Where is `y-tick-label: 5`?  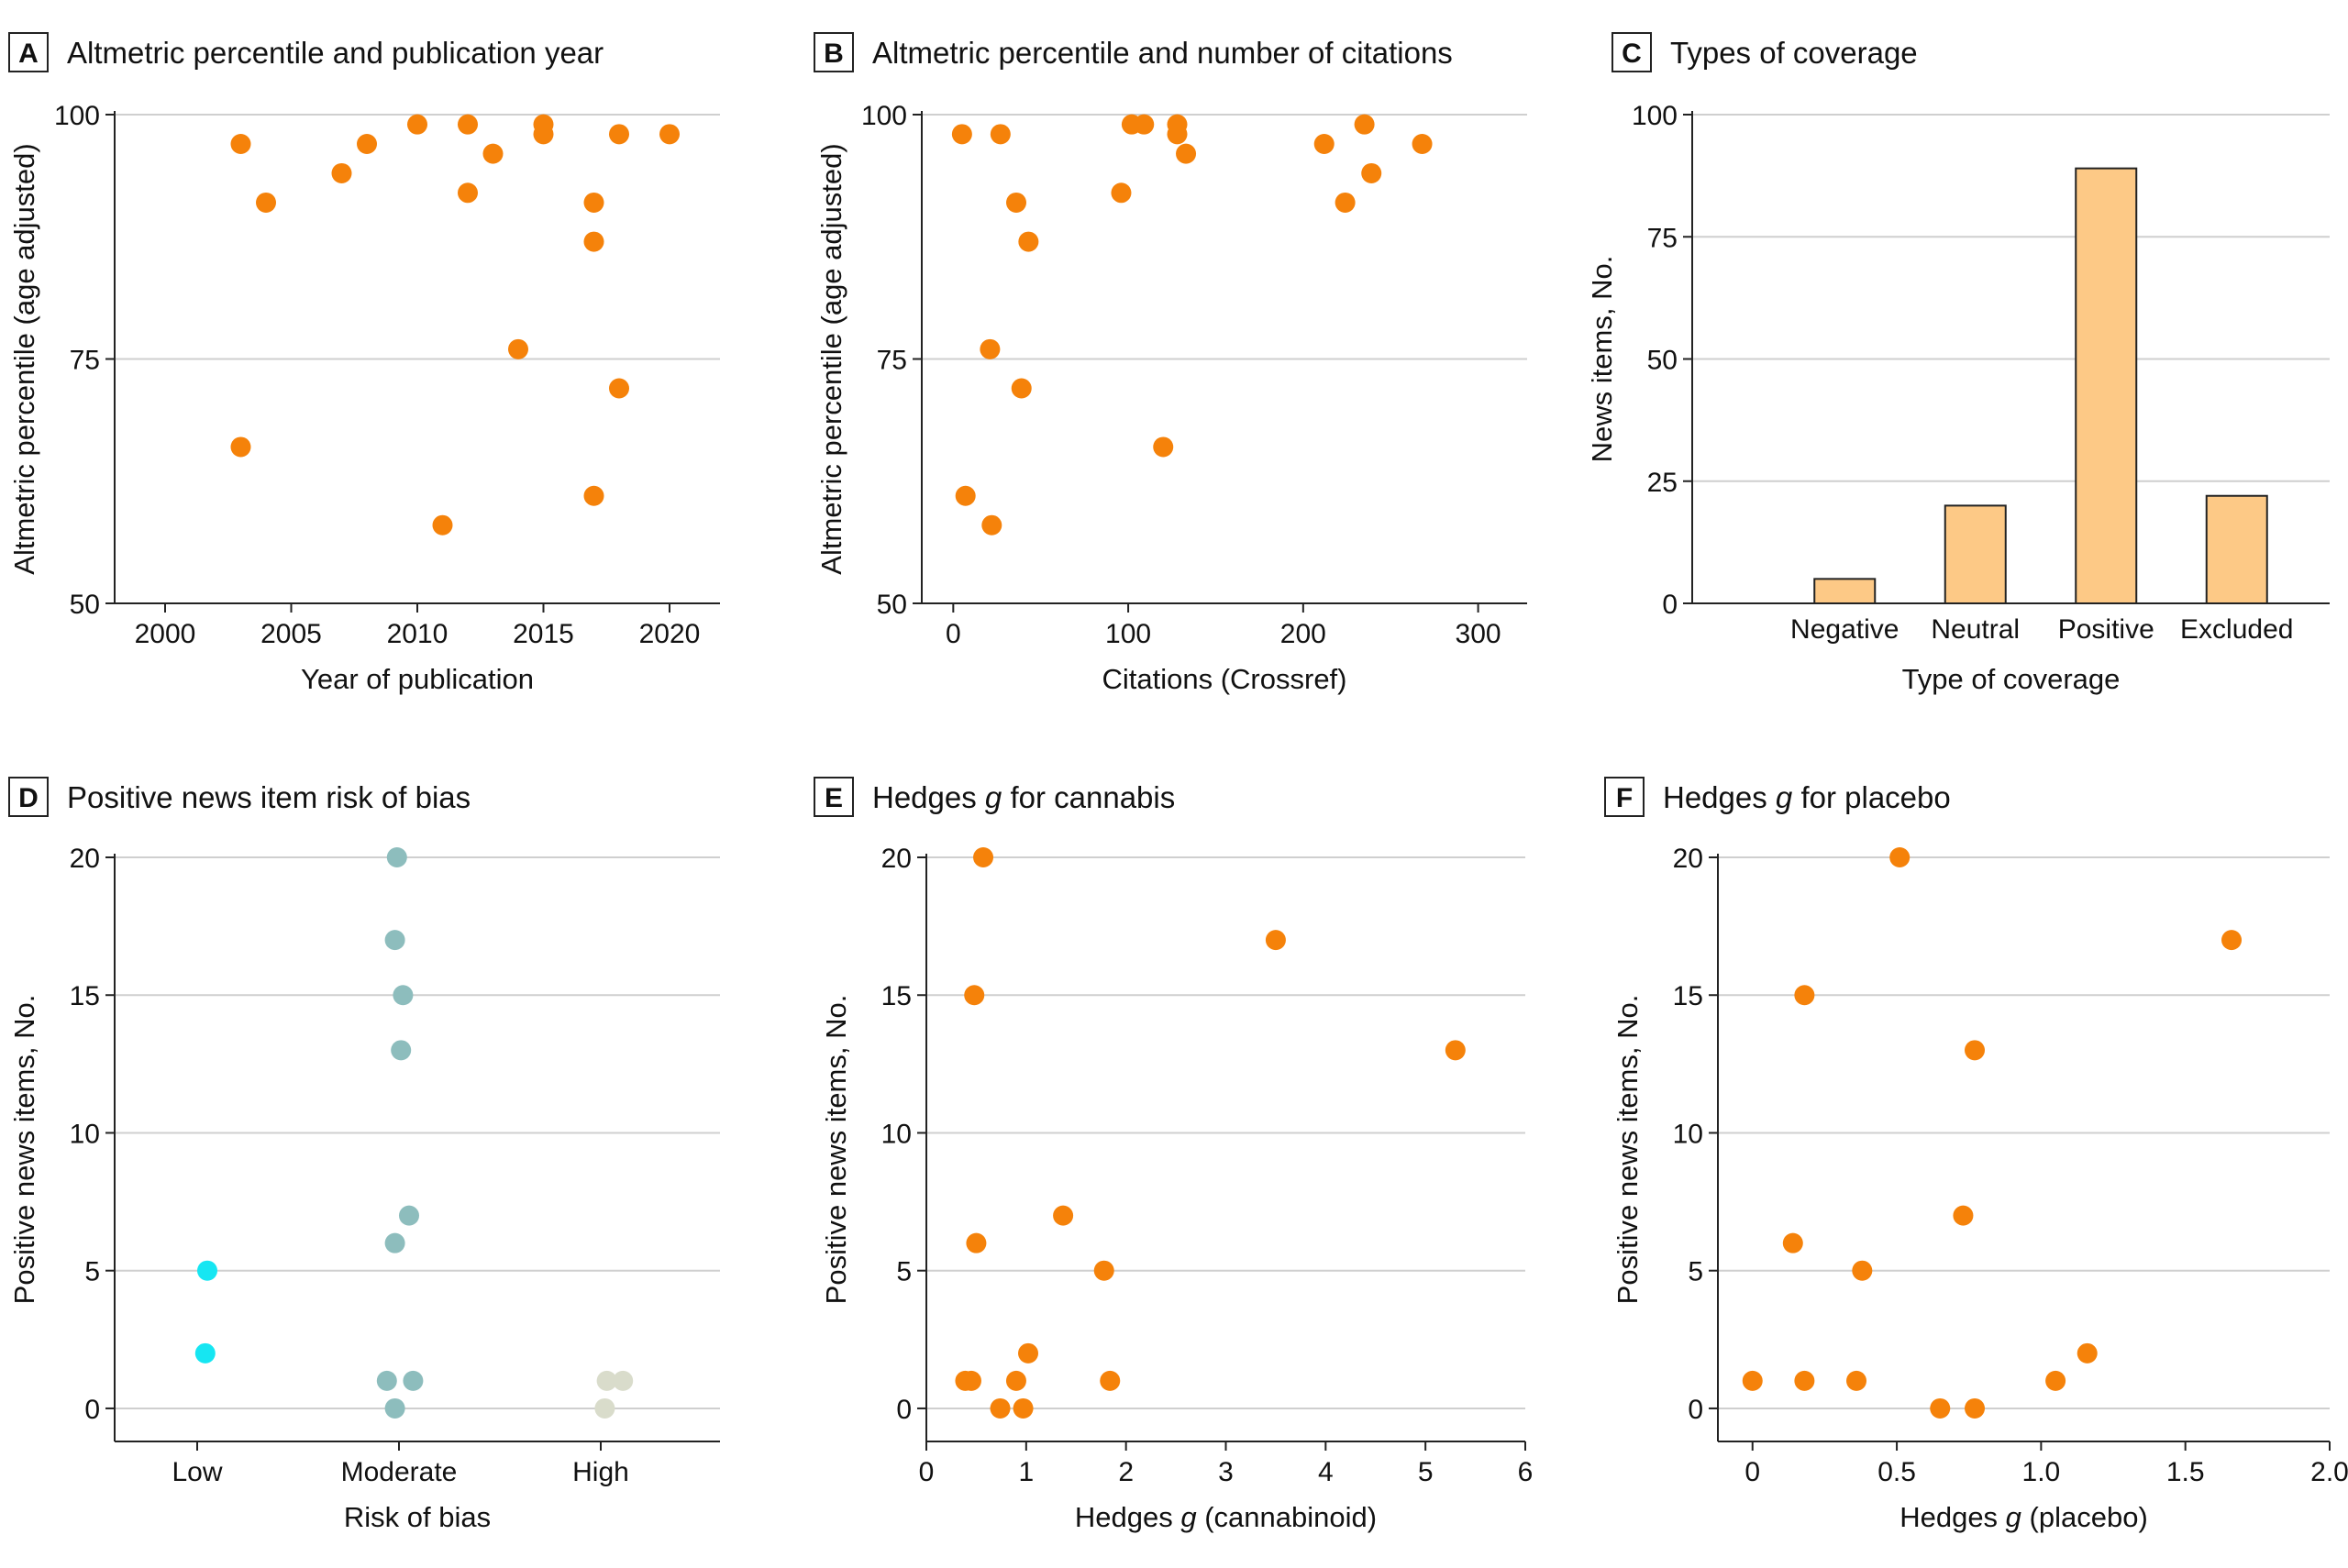 y-tick-label: 5 is located at coordinates (904, 1272).